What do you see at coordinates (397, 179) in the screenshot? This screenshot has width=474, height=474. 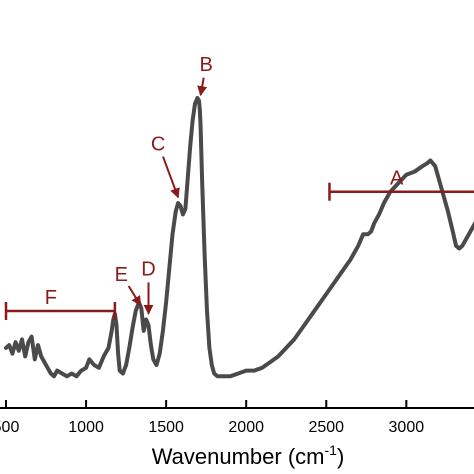 I see `annotation-A-label: A` at bounding box center [397, 179].